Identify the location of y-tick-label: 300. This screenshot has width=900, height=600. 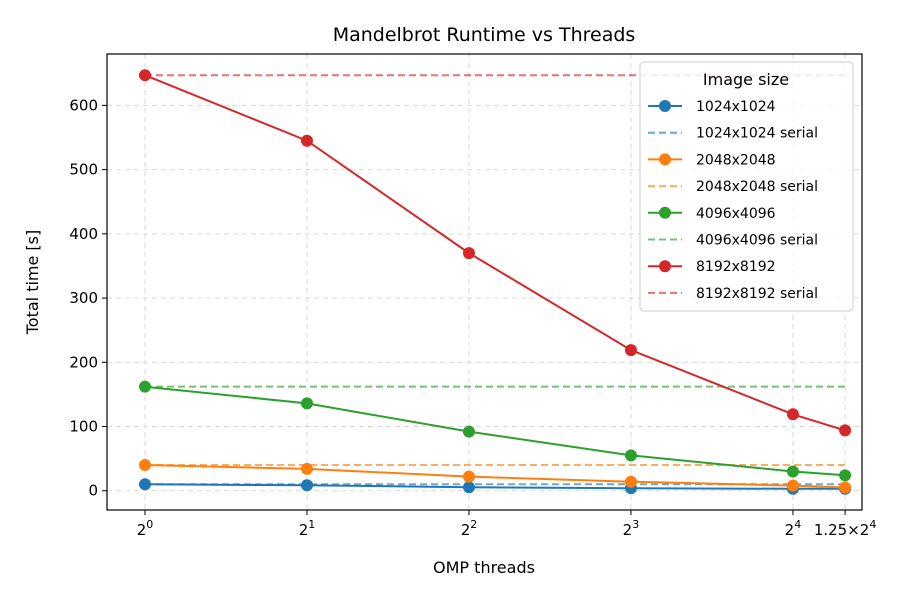
(83, 298).